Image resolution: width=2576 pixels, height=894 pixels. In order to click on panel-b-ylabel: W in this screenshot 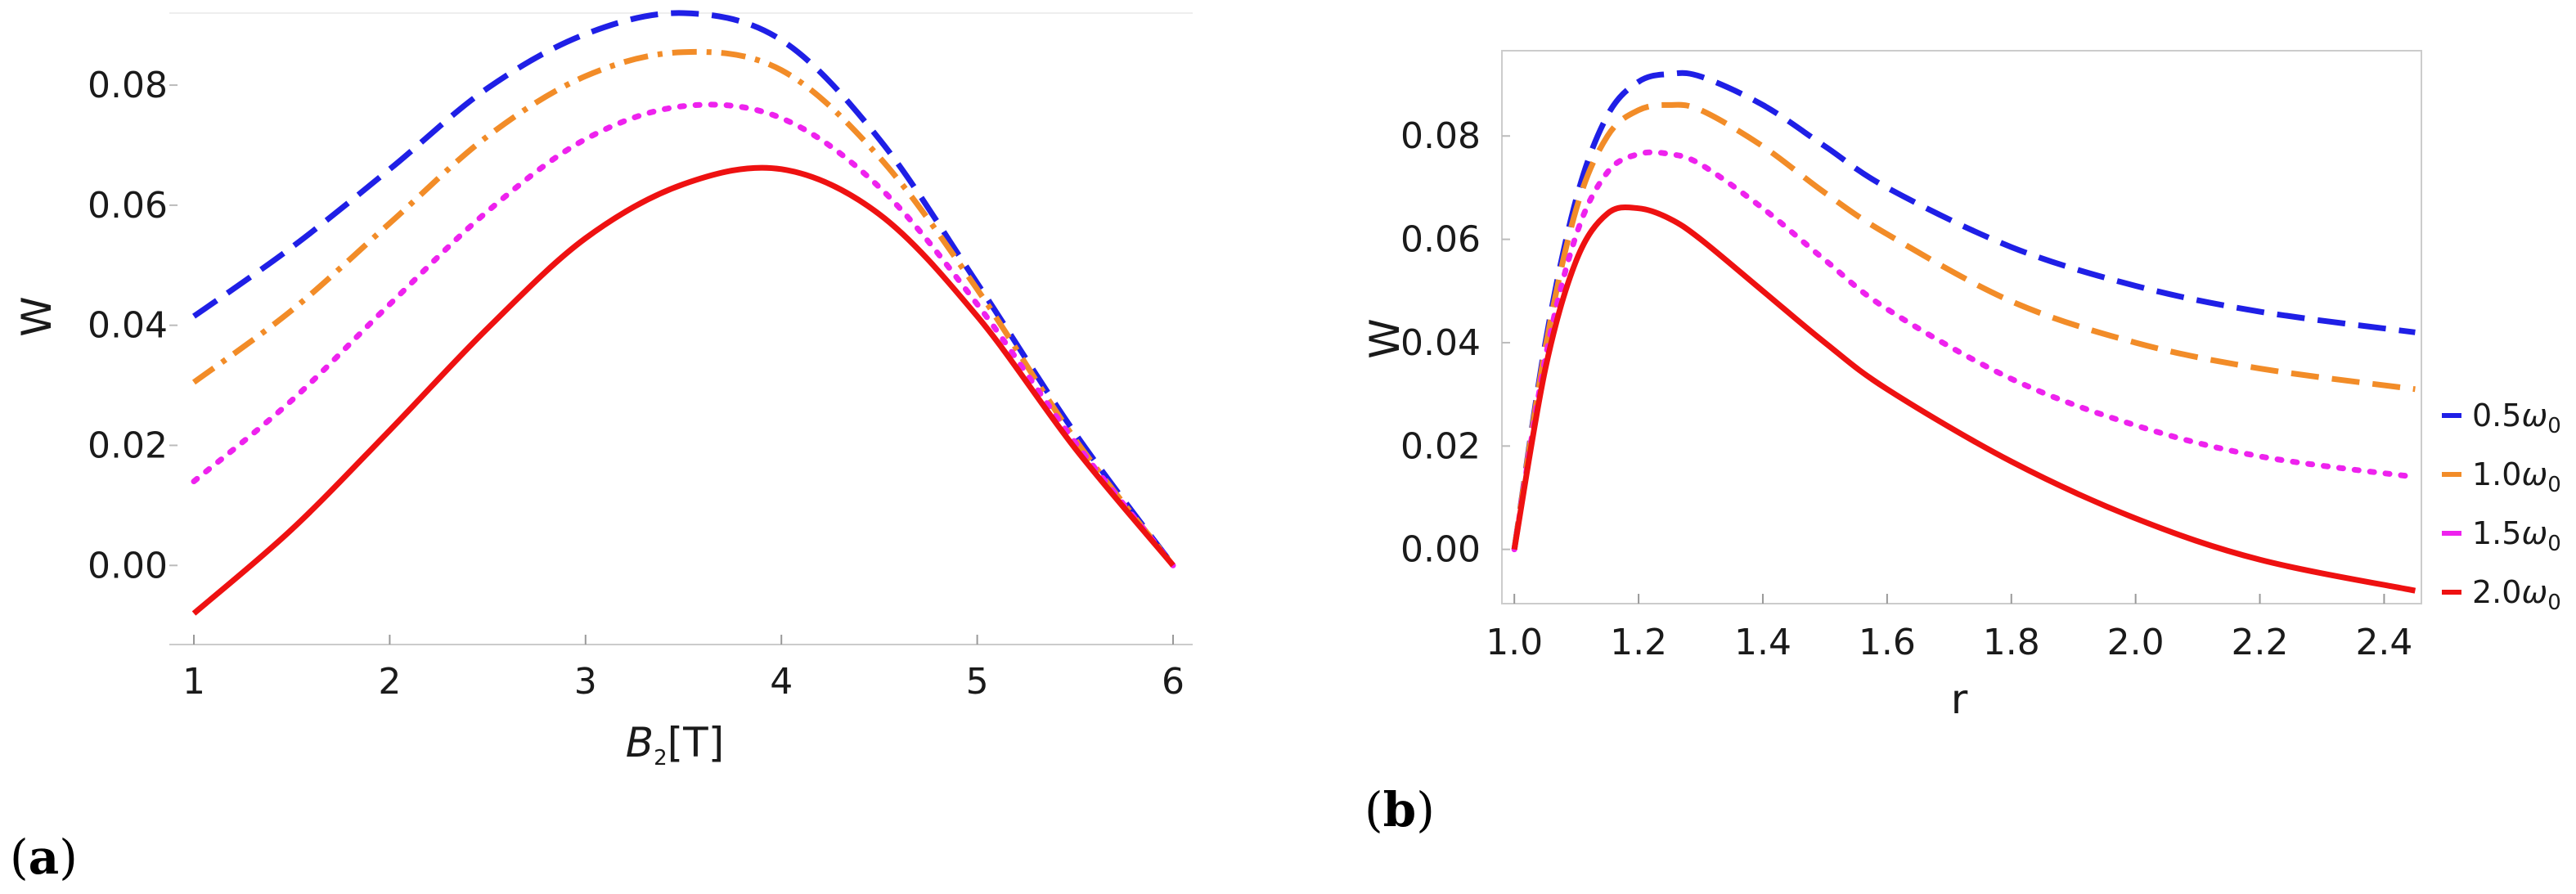, I will do `click(1385, 338)`.